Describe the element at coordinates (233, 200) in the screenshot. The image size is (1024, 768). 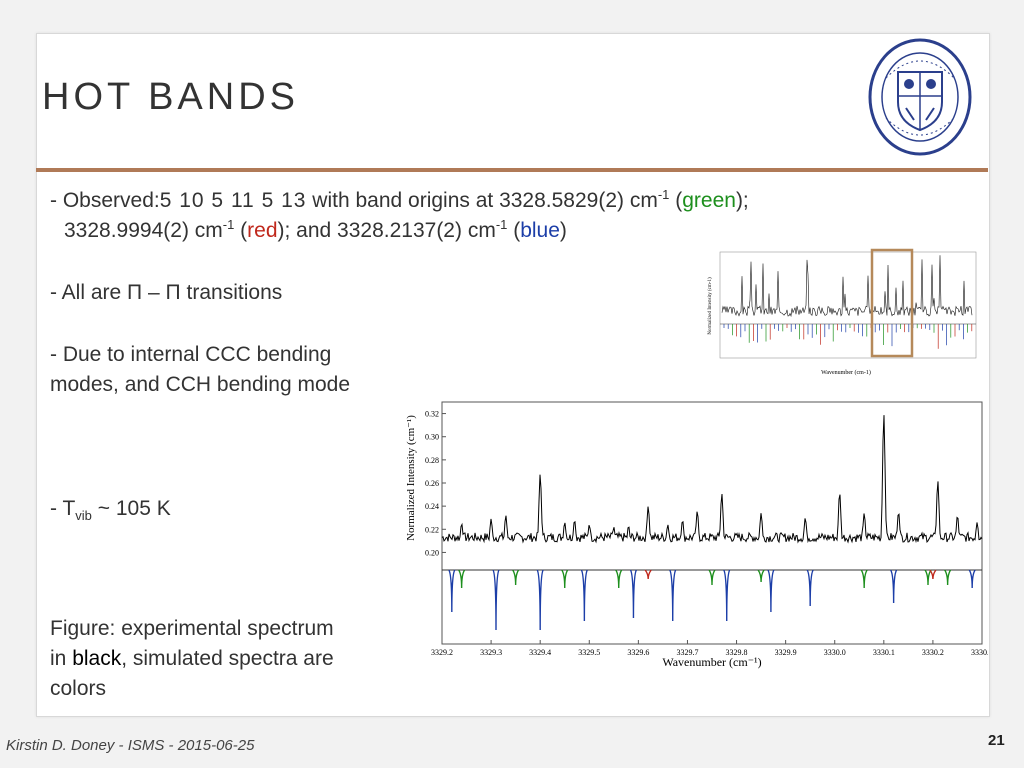
I see `observed-notation: 5 10 5 11 5 13` at that location.